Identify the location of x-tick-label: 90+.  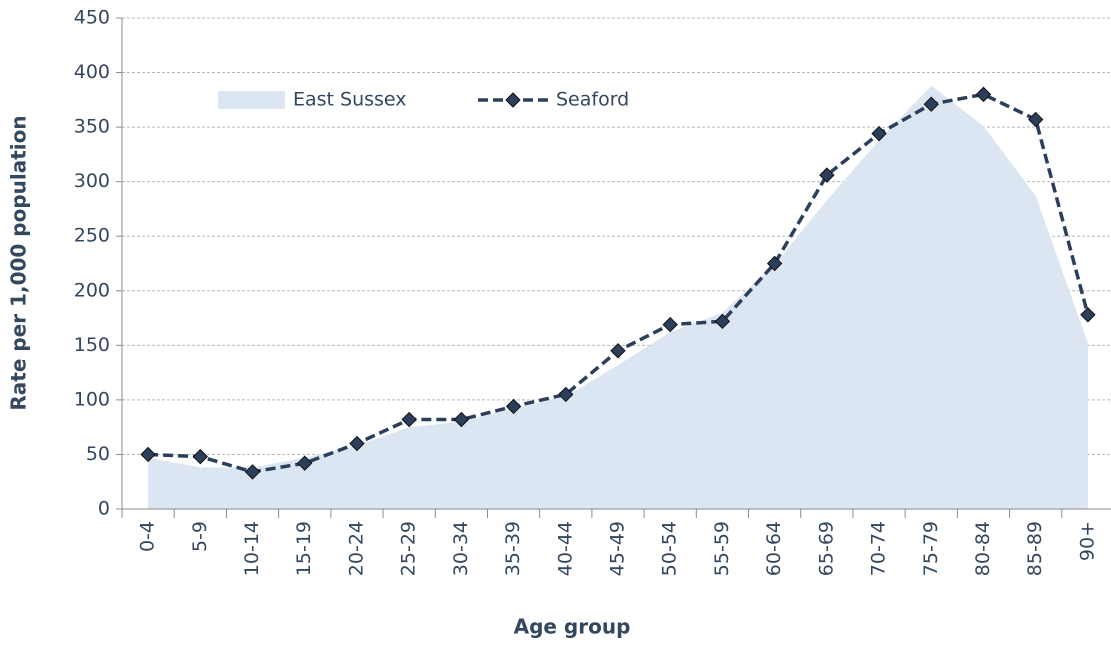
(1087, 541).